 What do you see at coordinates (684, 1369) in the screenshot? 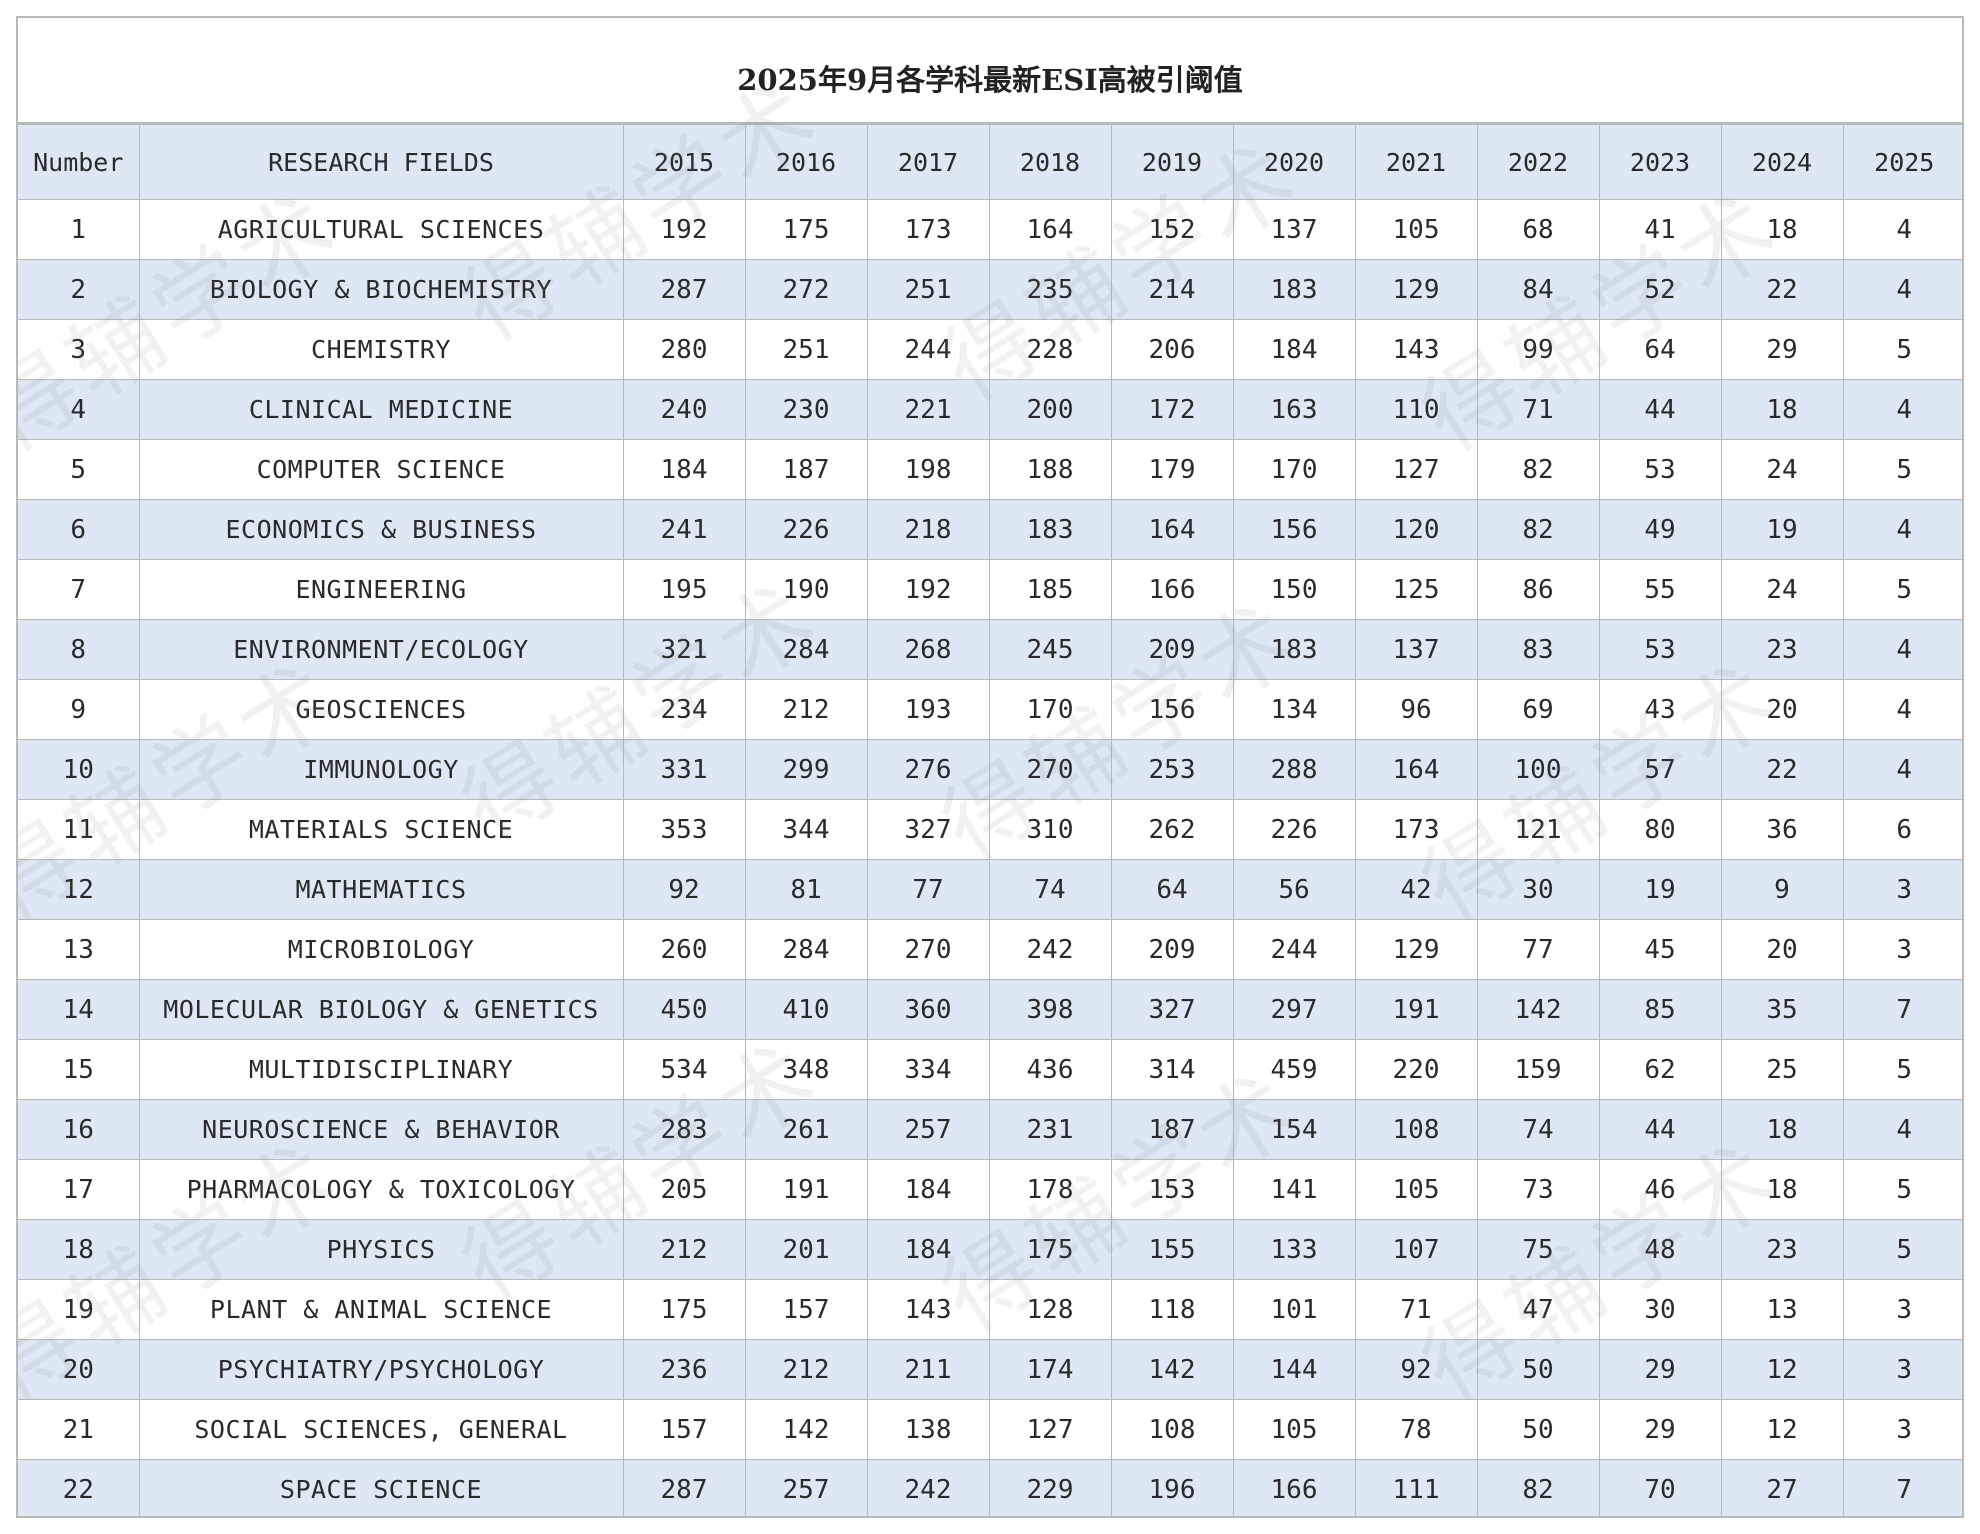
I see `threshold-value-cell: 236` at bounding box center [684, 1369].